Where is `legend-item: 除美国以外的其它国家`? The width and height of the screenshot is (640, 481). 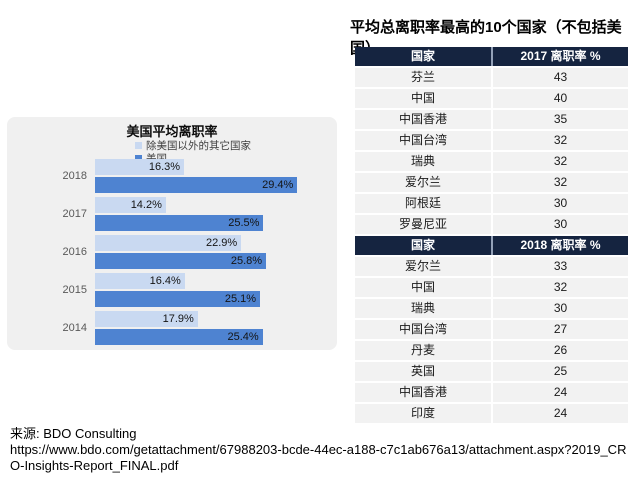 legend-item: 除美国以外的其它国家 is located at coordinates (193, 145).